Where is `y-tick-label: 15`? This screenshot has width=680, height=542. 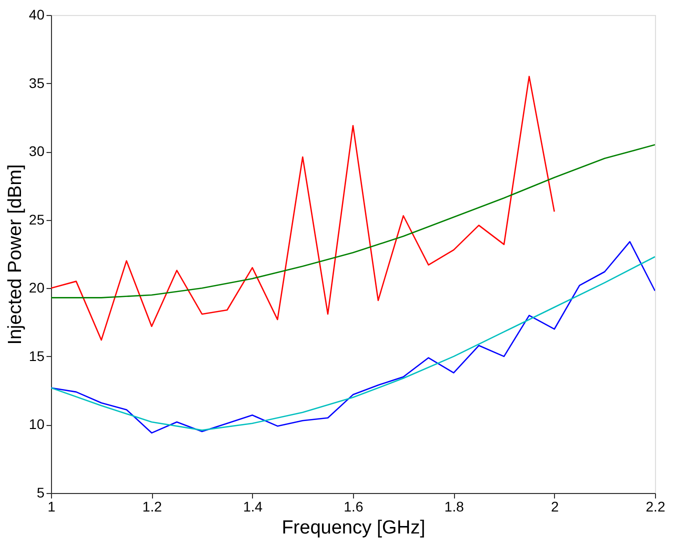 y-tick-label: 15 is located at coordinates (36, 356).